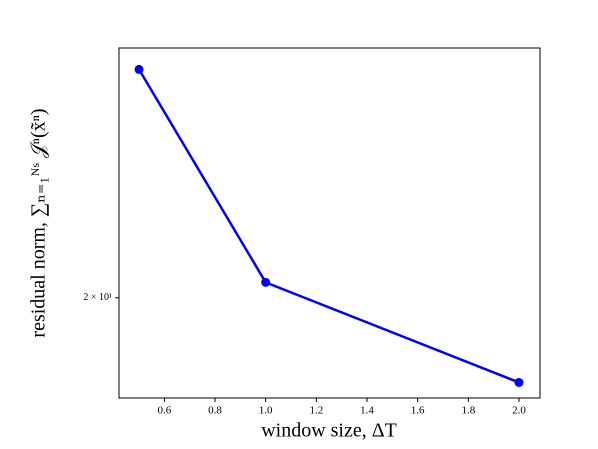  Describe the element at coordinates (519, 411) in the screenshot. I see `x-tick-label: 2.0` at that location.